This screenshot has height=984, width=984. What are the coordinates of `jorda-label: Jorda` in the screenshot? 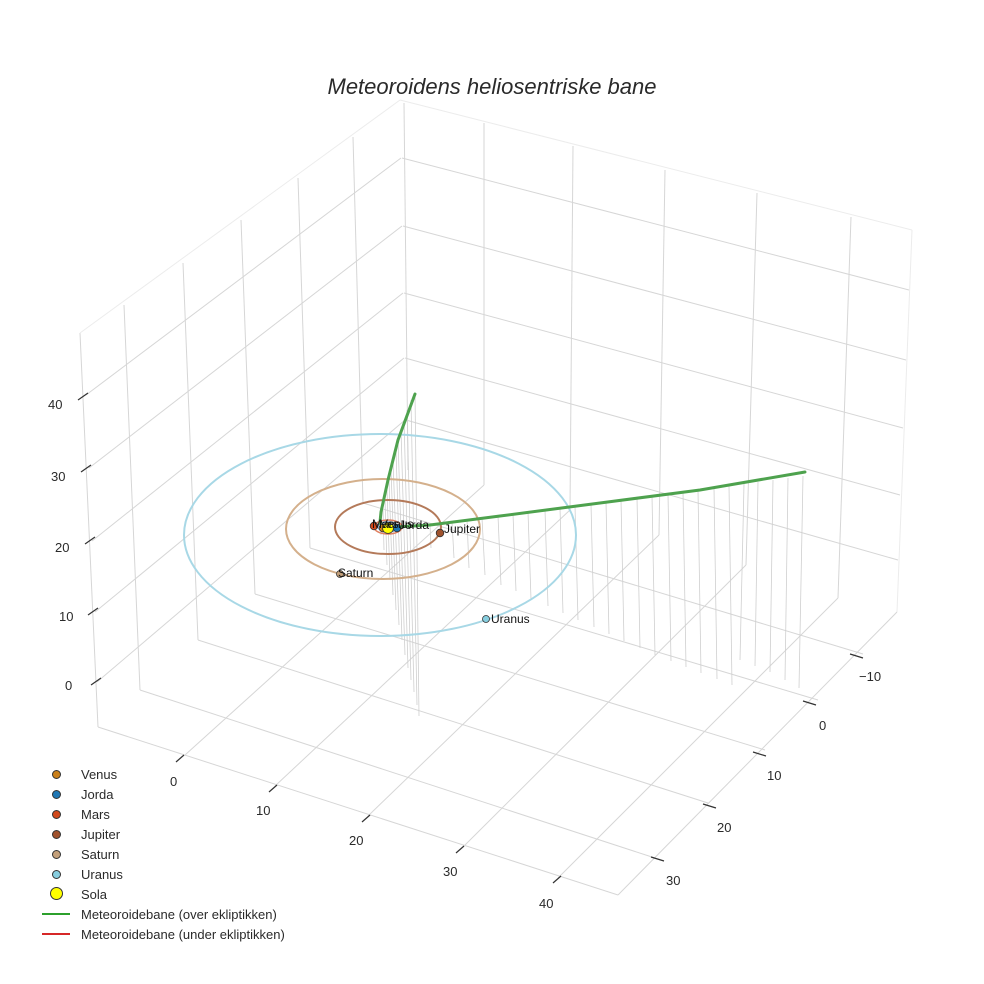 It's located at (414, 525).